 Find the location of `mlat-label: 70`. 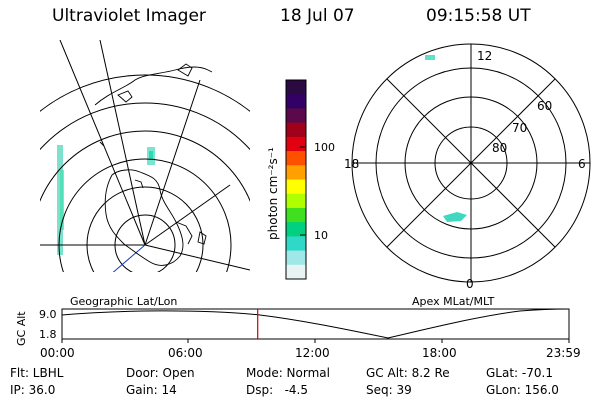

mlat-label: 70 is located at coordinates (519, 128).